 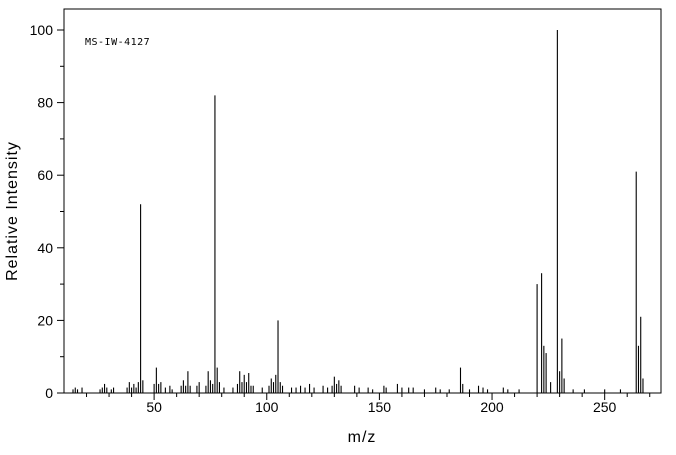 What do you see at coordinates (45, 103) in the screenshot?
I see `y-tick-label: 80` at bounding box center [45, 103].